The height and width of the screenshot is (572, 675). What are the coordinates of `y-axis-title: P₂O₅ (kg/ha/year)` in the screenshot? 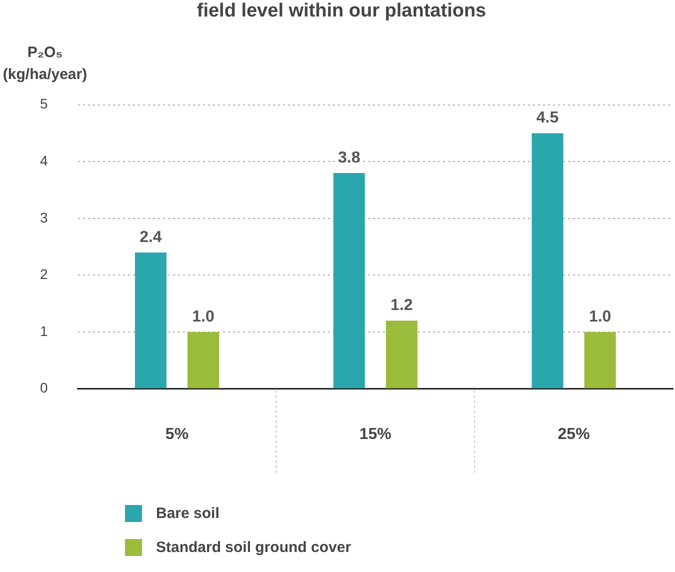 It's located at (45, 63).